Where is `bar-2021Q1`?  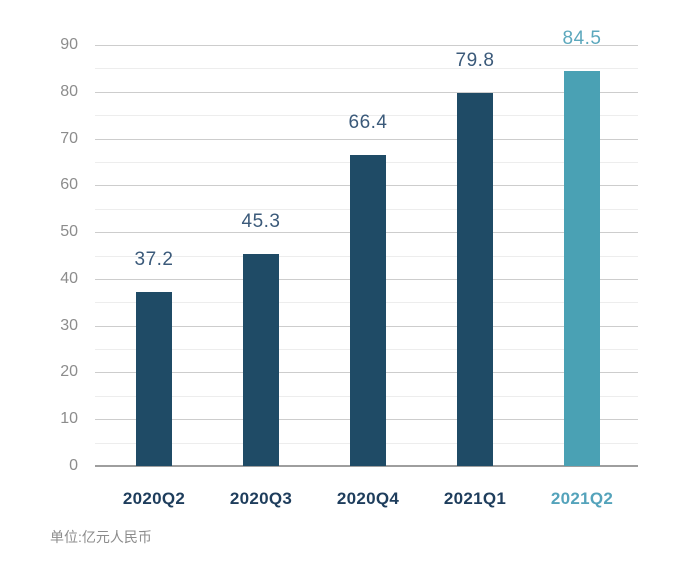 bar-2021Q1 is located at coordinates (475, 279).